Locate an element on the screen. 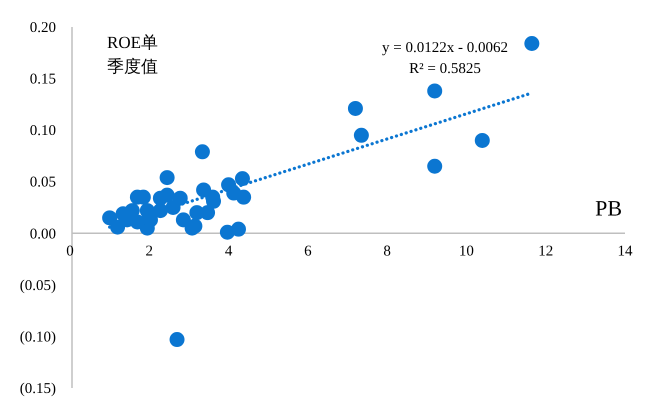  x-axis-title: PB is located at coordinates (608, 207).